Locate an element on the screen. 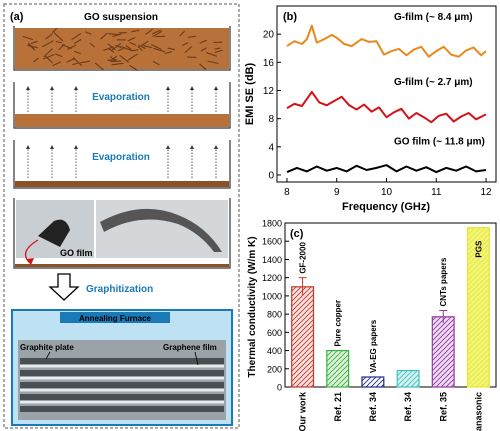 This screenshot has width=500, height=431. series-label: GO film (~ 11.8 μm) is located at coordinates (439, 142).